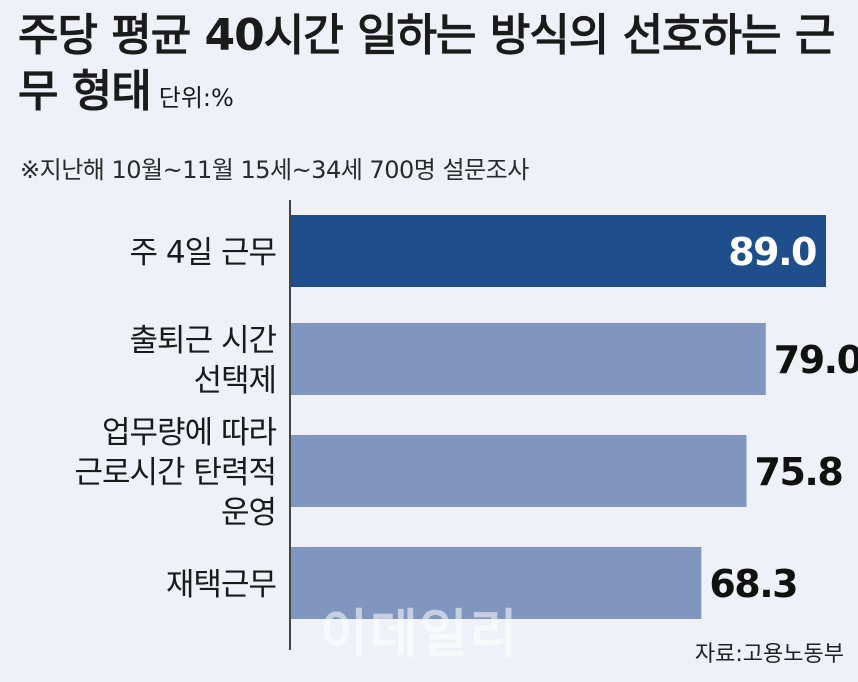 Image resolution: width=858 pixels, height=682 pixels. Describe the element at coordinates (221, 585) in the screenshot. I see `category-label-4: 재택근무` at that location.